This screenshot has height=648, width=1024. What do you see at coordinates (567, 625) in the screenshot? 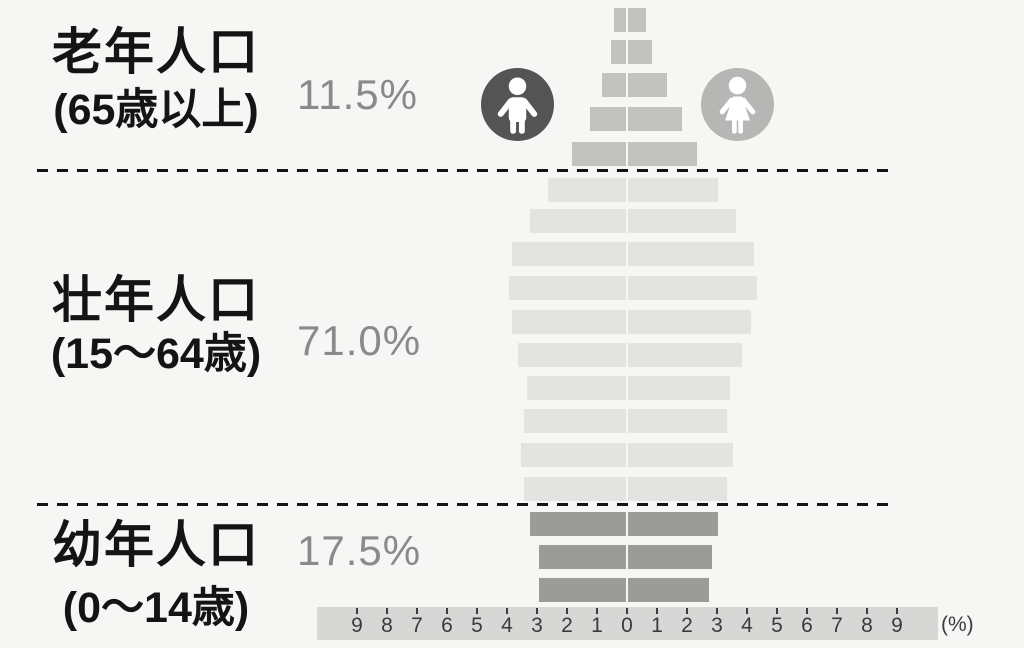
I see `axis-tick-label-7: 2` at bounding box center [567, 625].